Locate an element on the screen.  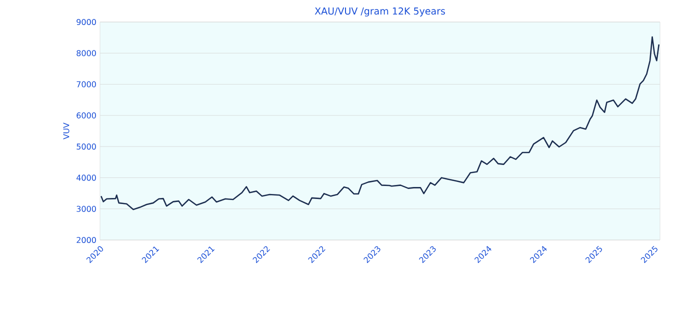
y-tick-label: 6000 is located at coordinates (86, 115).